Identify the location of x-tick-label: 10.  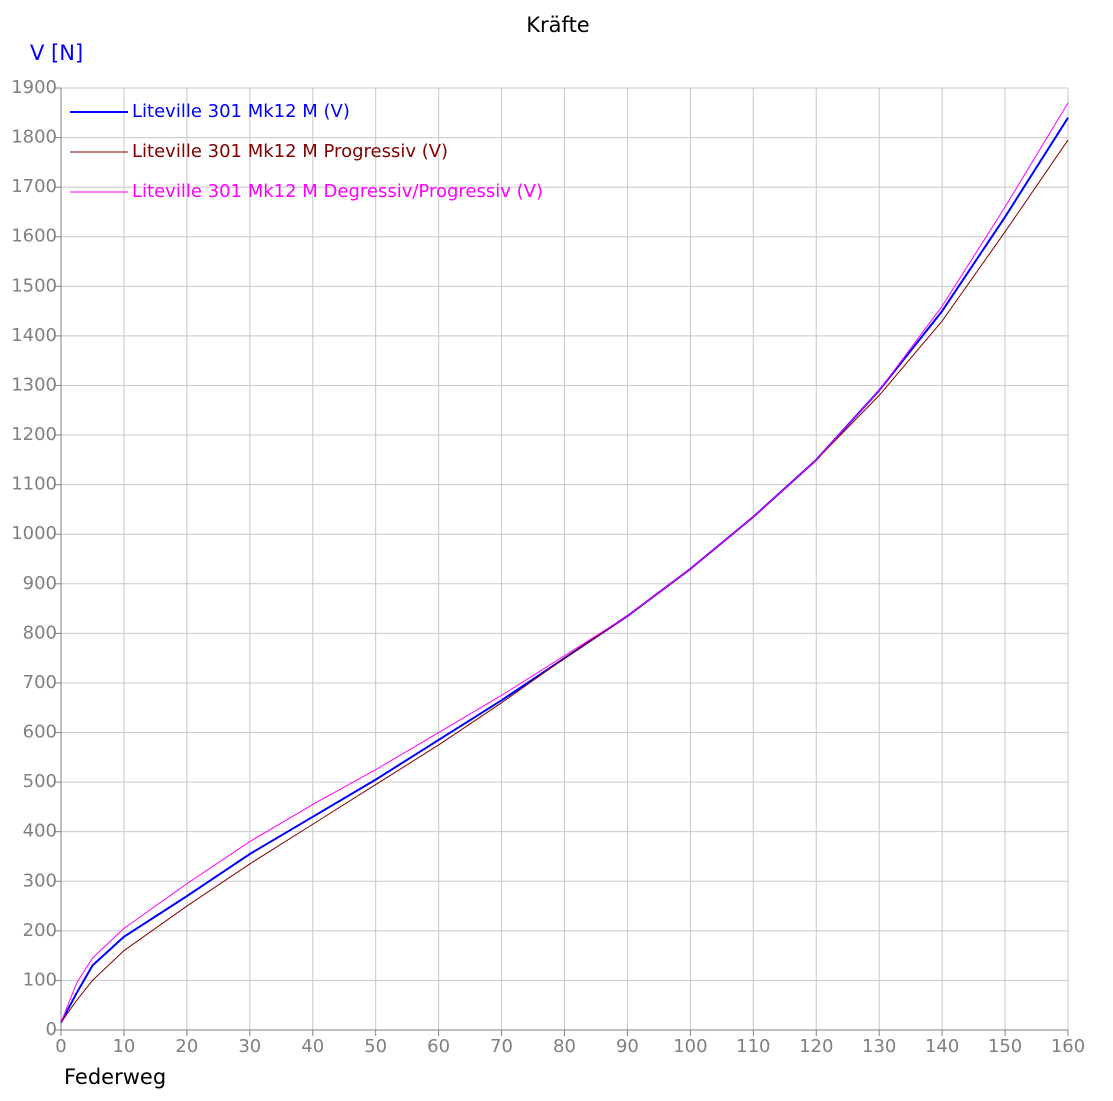
(123, 1046).